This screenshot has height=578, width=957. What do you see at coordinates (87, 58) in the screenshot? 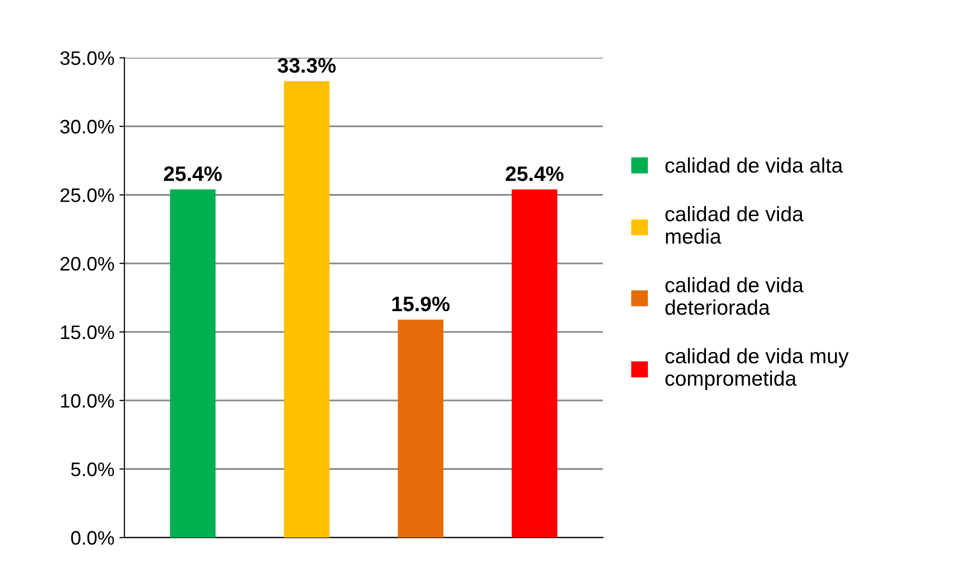
I see `y-tick-label: 35.0%` at bounding box center [87, 58].